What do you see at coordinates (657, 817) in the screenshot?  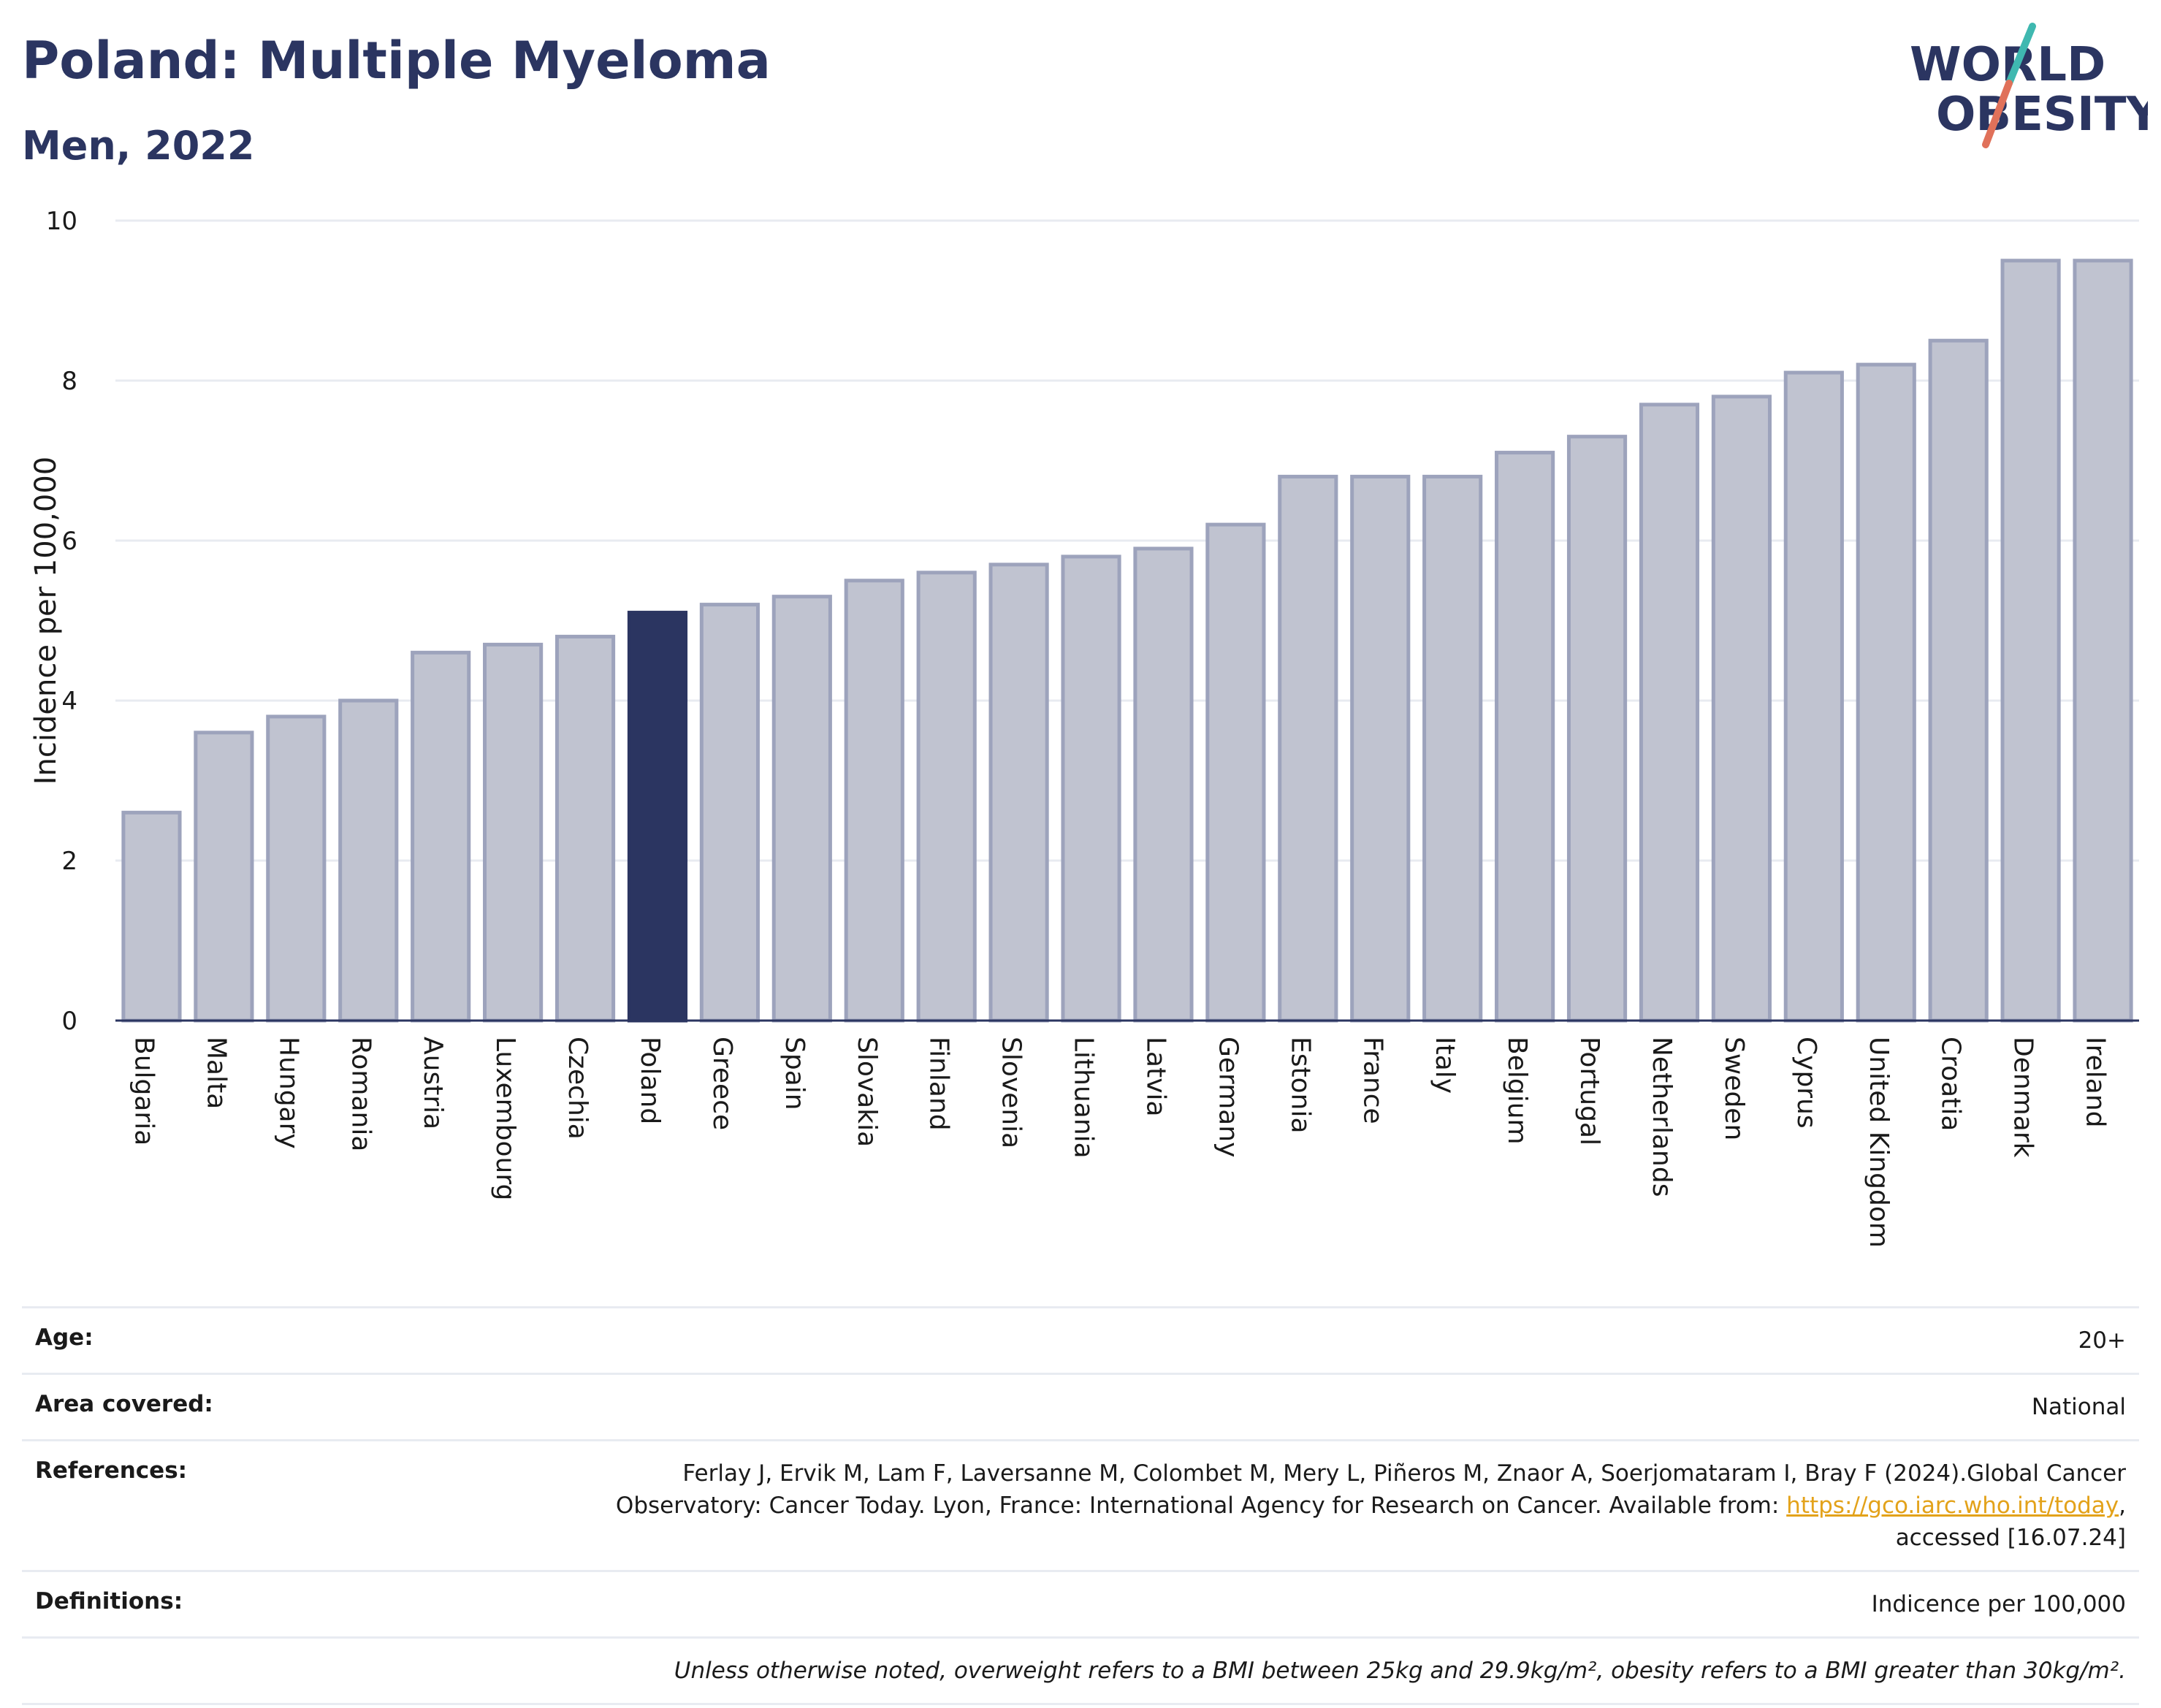 I see `bar-poland` at bounding box center [657, 817].